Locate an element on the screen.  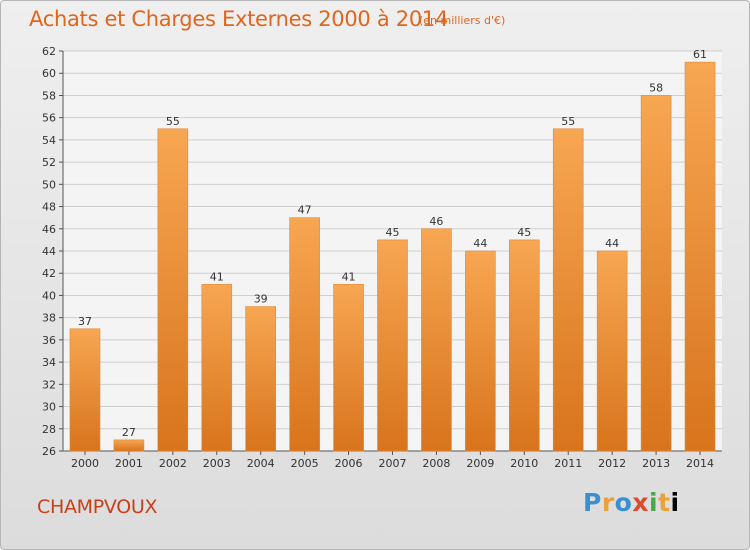
bar-2003 is located at coordinates (217, 368).